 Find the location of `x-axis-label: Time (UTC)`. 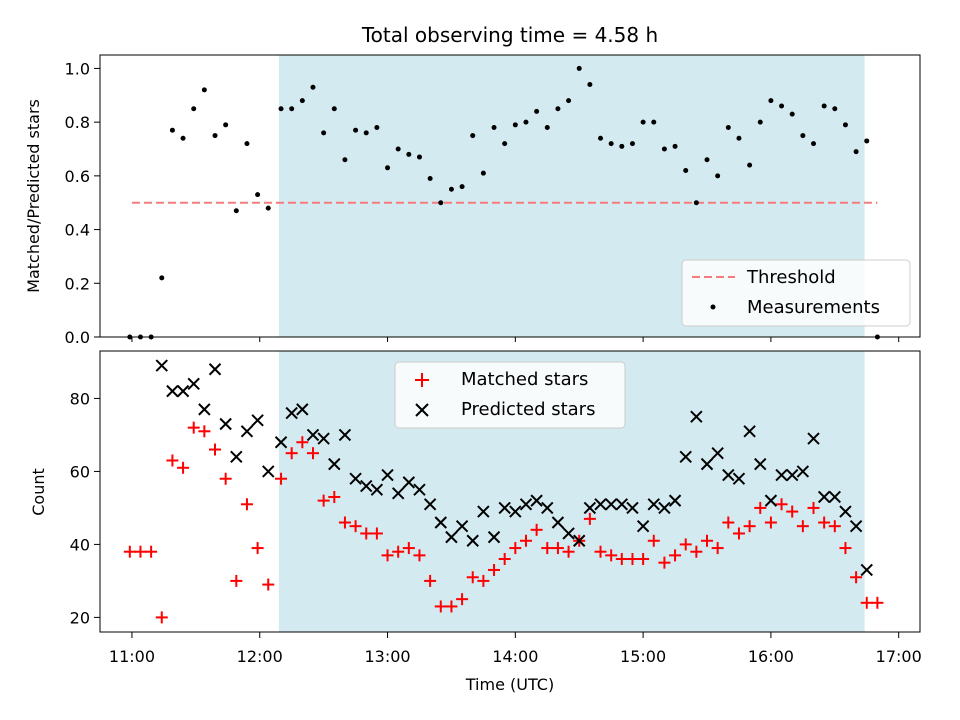

x-axis-label: Time (UTC) is located at coordinates (509, 684).